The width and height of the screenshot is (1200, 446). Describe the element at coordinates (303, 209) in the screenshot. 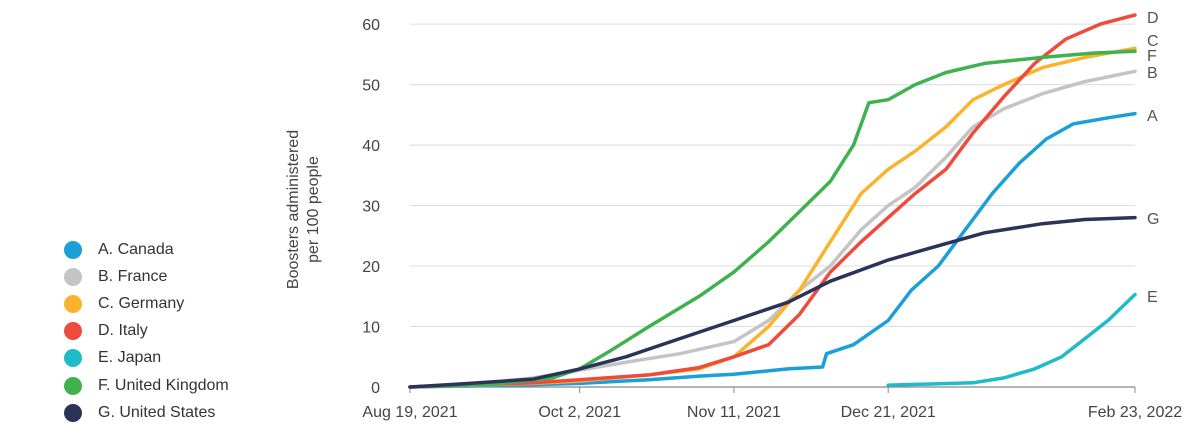

I see `y-axis-label: Boosters administered per 100 people` at that location.